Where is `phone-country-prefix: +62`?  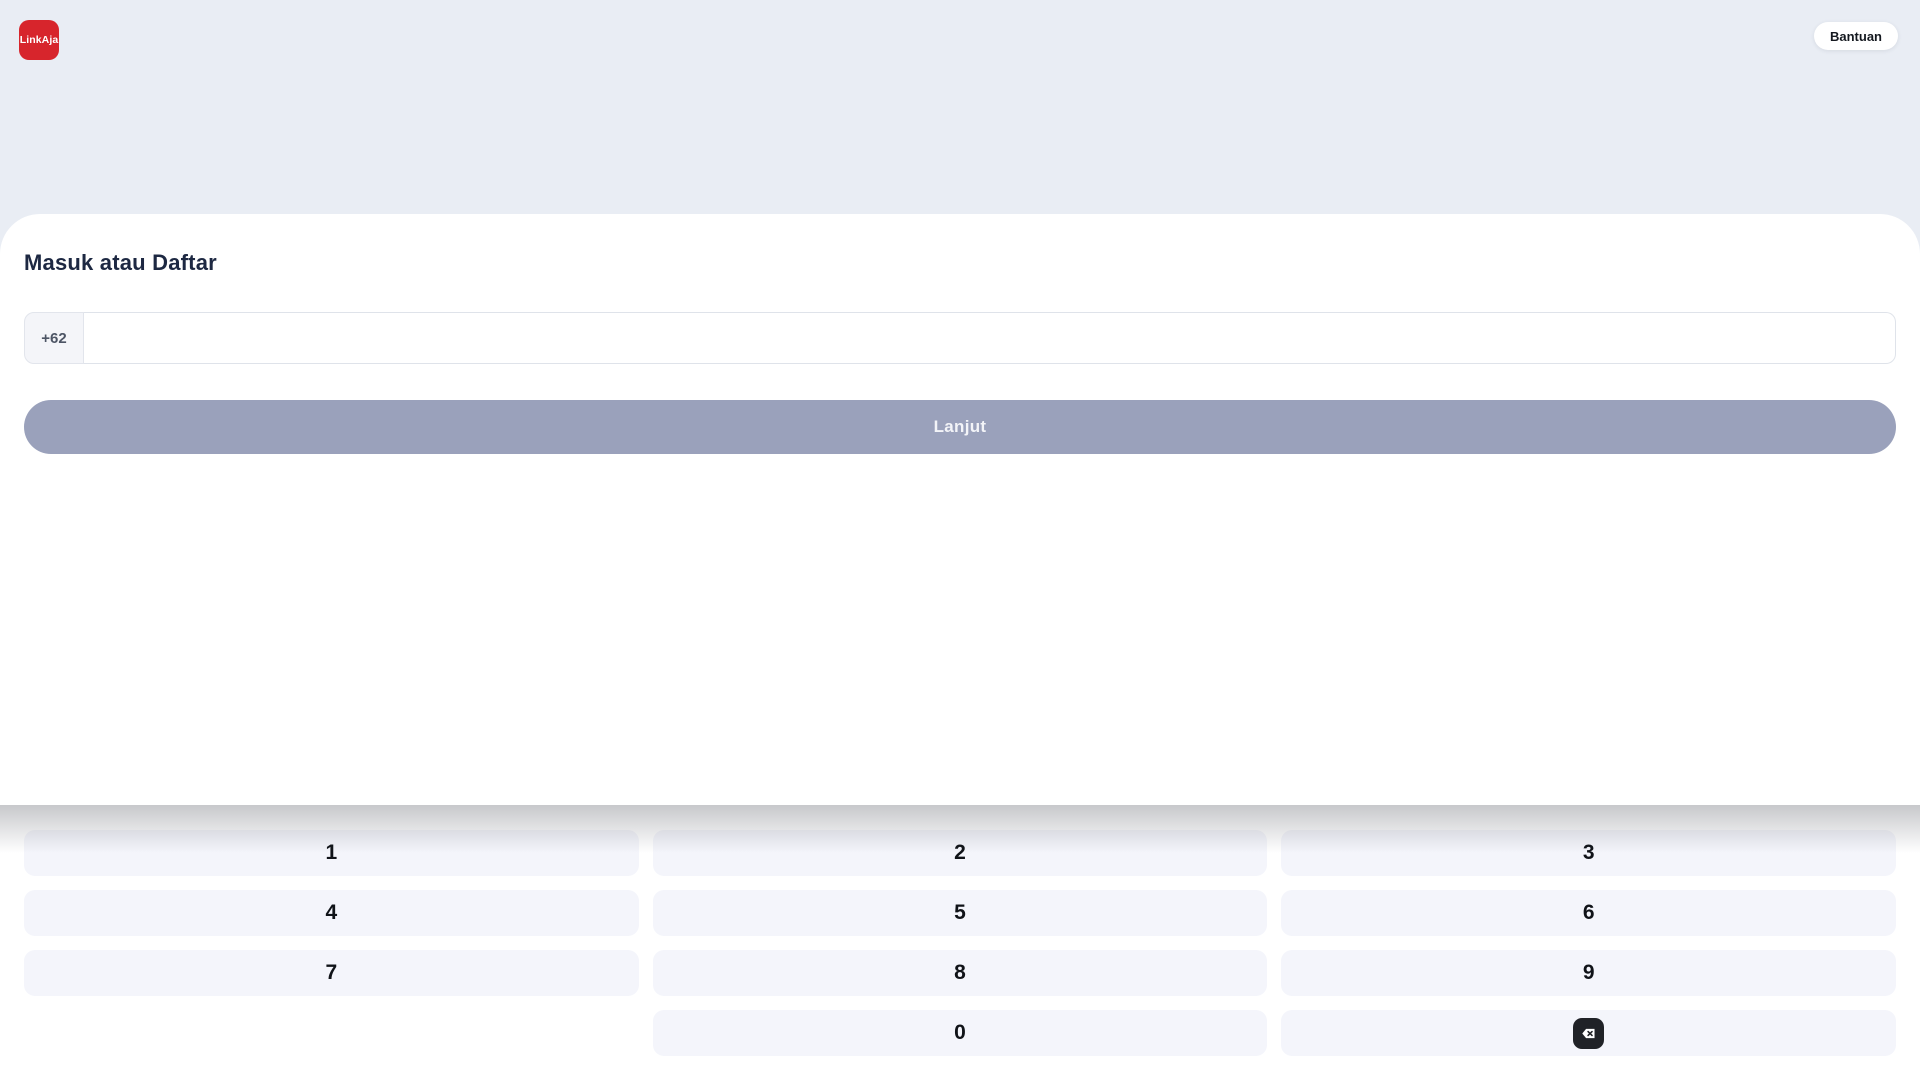 phone-country-prefix: +62 is located at coordinates (54, 338).